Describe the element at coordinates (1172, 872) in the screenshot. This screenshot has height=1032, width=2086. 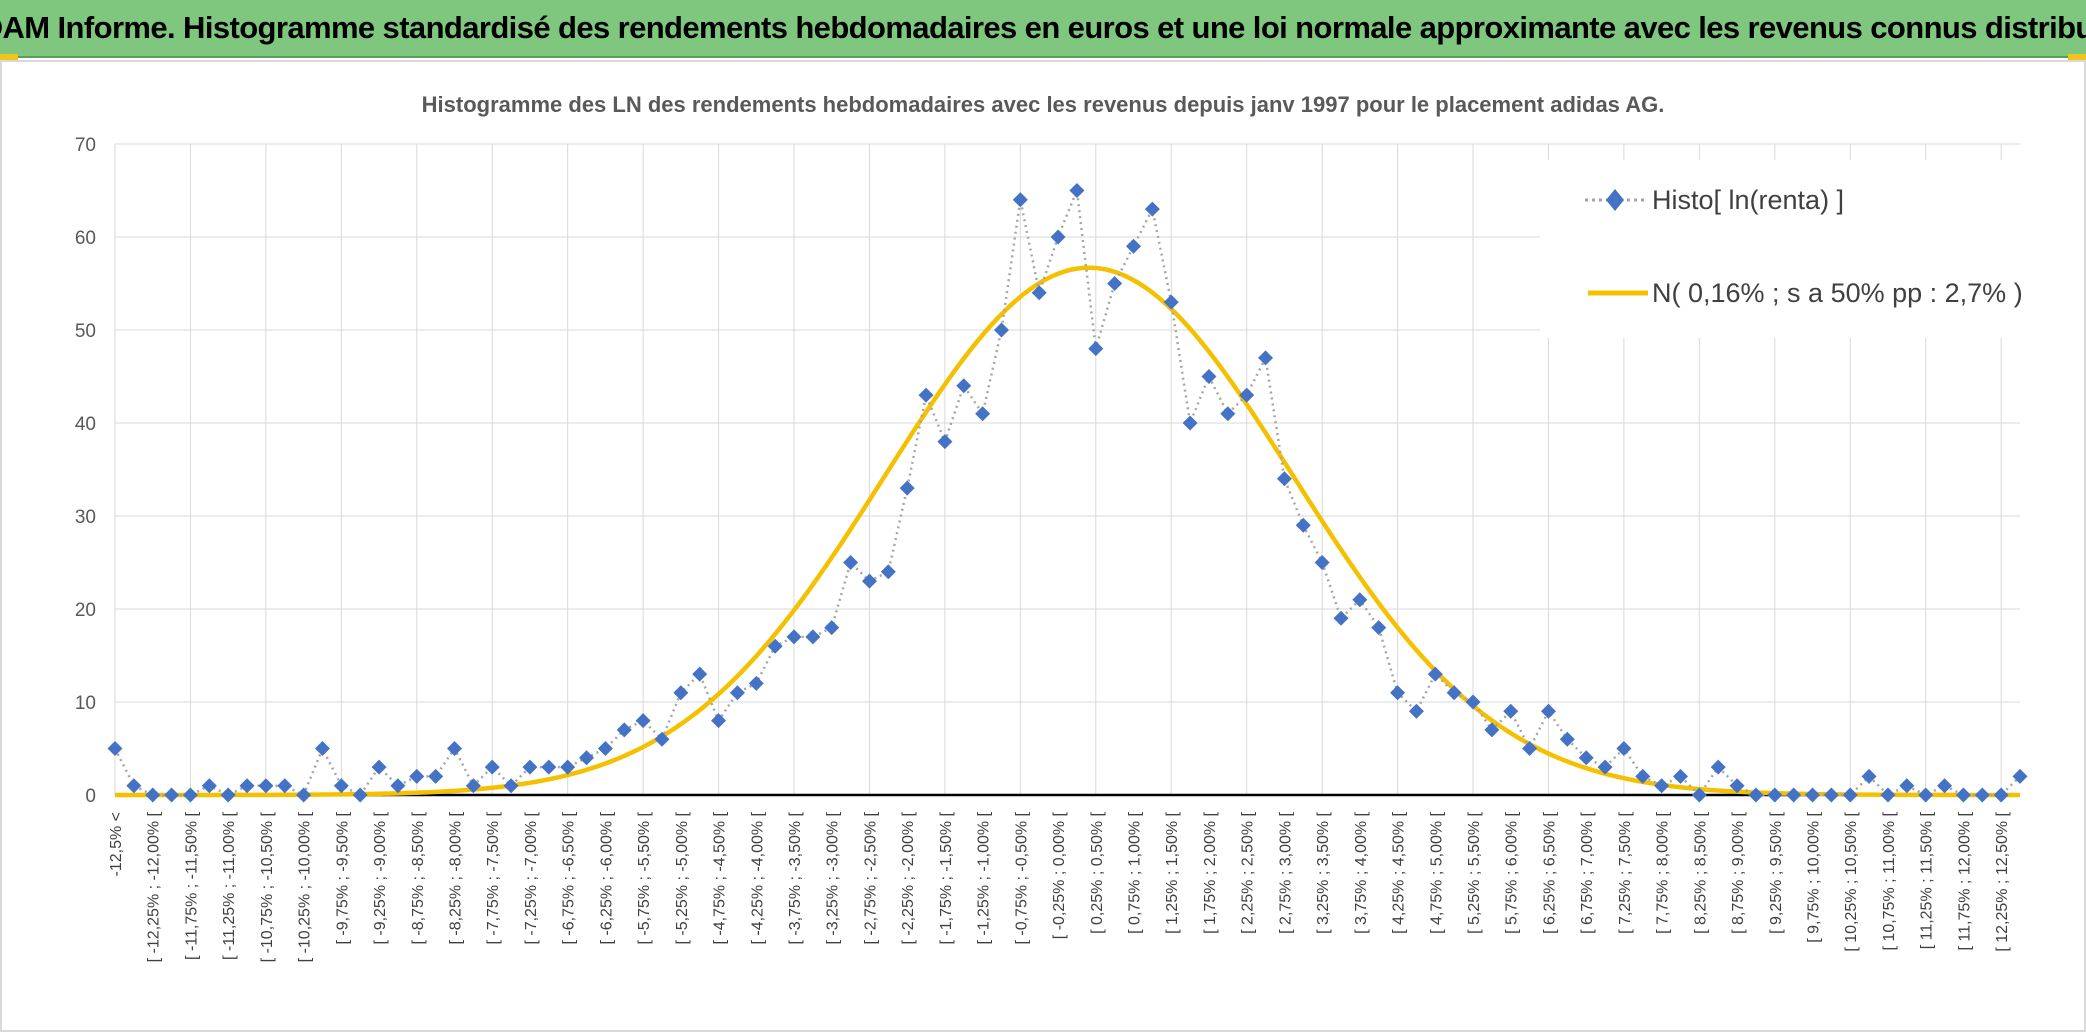
I see `x-tick-label: [ 1,25% ; 1,50% [` at that location.